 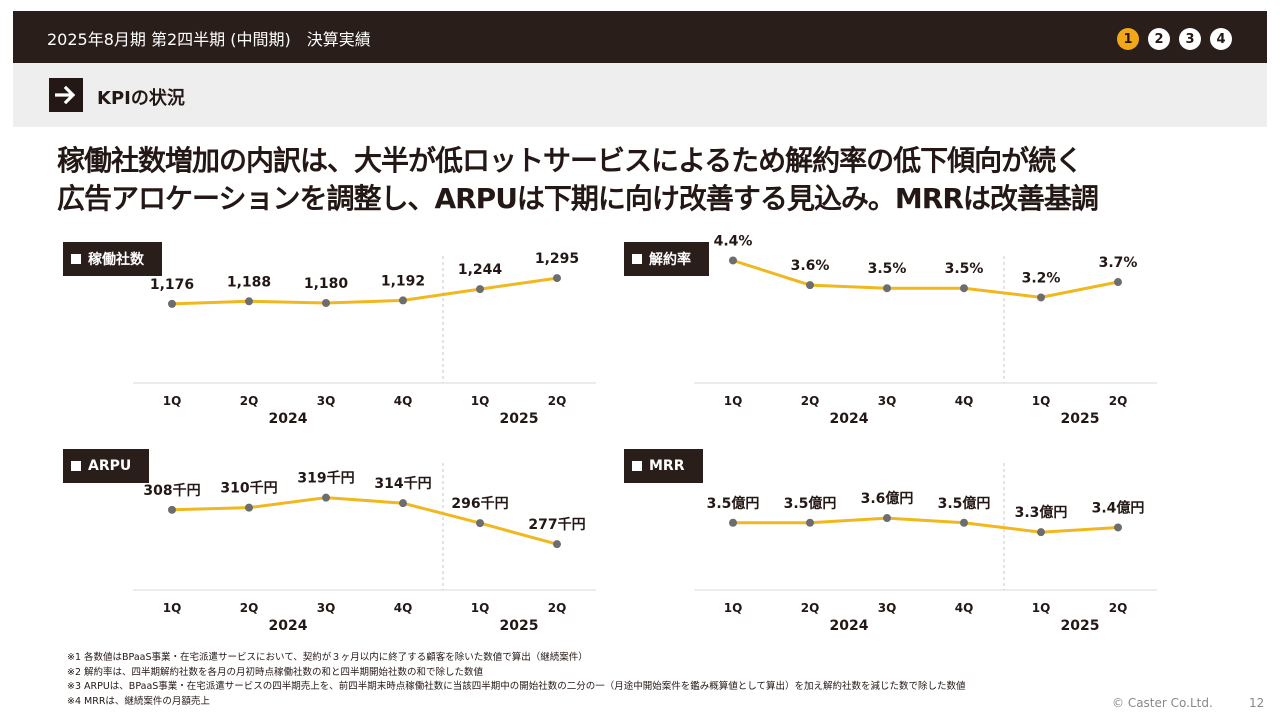 What do you see at coordinates (557, 259) in the screenshot?
I see `data-label: 1,295` at bounding box center [557, 259].